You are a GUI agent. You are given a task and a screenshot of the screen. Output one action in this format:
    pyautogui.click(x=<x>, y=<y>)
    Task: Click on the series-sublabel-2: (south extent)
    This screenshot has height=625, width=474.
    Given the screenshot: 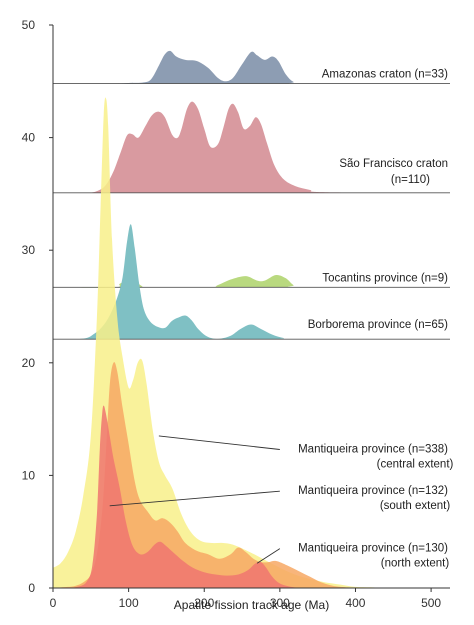 What is the action you would take?
    pyautogui.click(x=415, y=506)
    